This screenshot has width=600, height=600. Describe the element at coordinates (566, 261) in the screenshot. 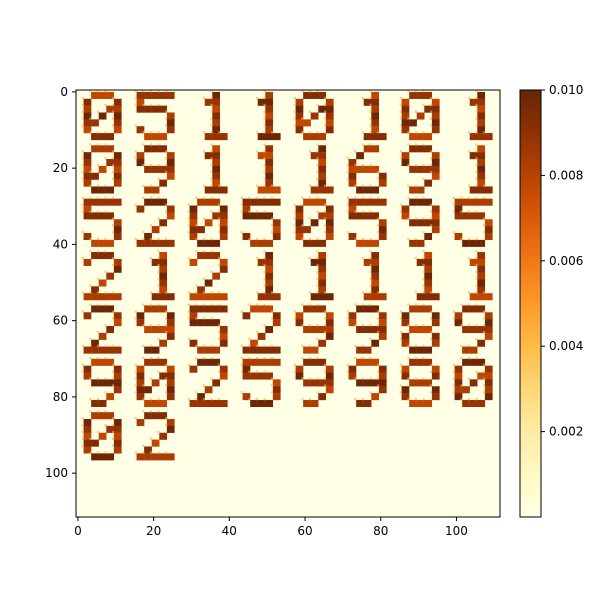

I see `colorbar-tick-label: 0.006` at that location.